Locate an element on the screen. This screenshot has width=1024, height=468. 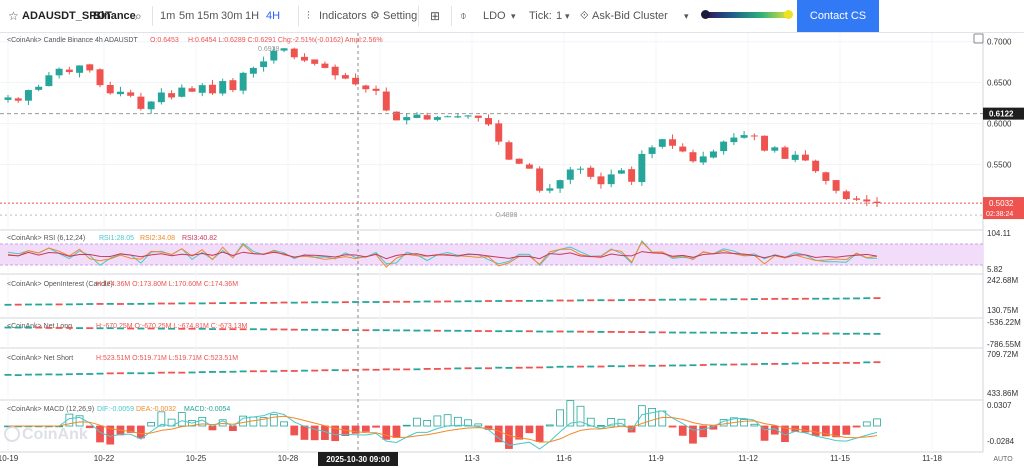
contact-cs-claim-button: Contact CS Claim is located at coordinates (838, 27).